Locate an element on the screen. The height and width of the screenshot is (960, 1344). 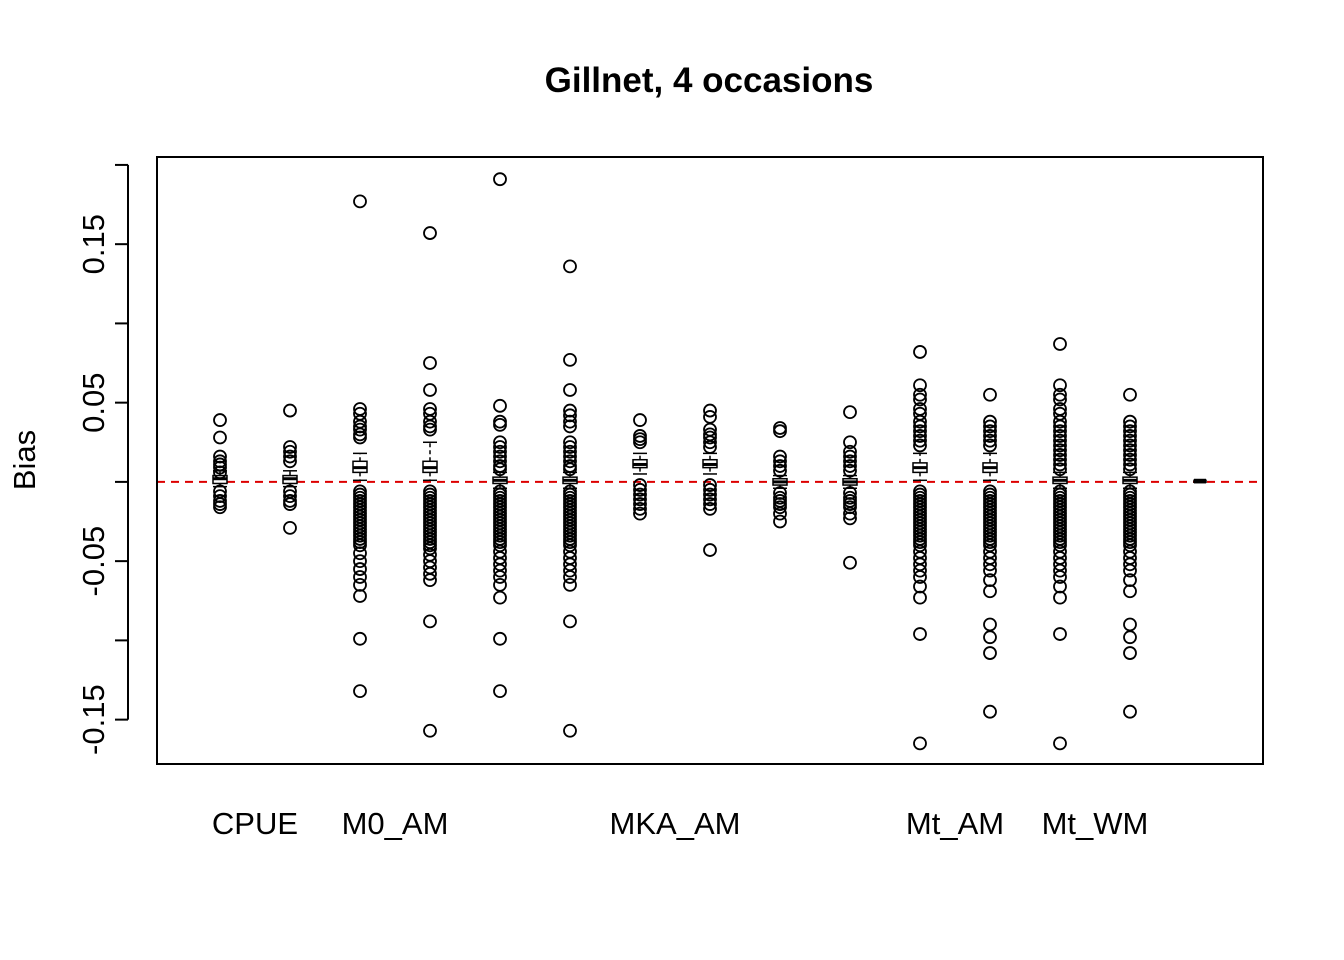
x-category-label: Mt_AM is located at coordinates (955, 823).